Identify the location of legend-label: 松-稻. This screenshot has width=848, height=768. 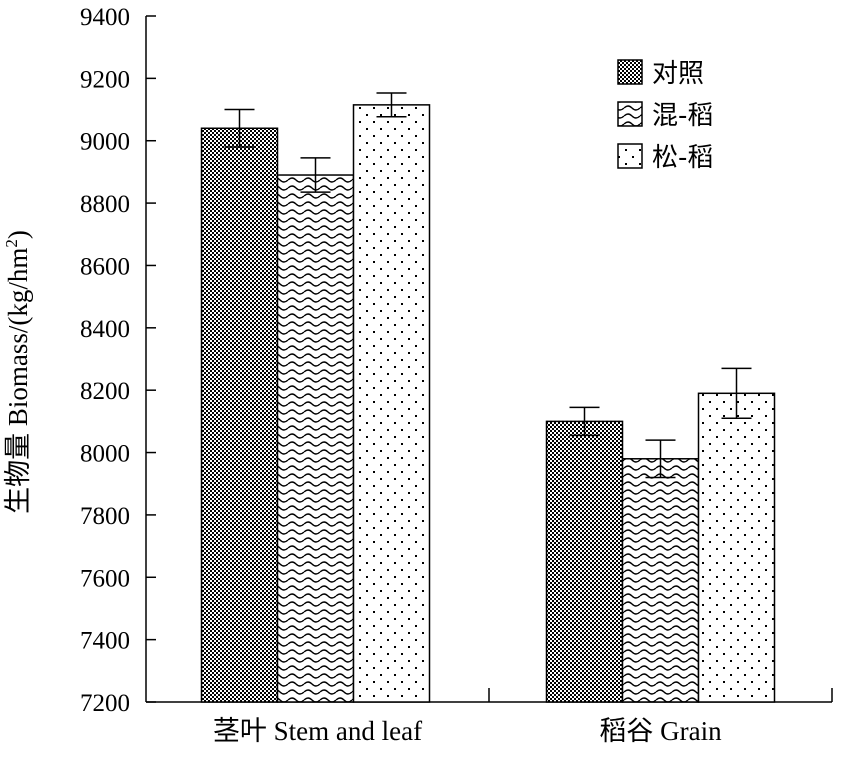
(682, 158).